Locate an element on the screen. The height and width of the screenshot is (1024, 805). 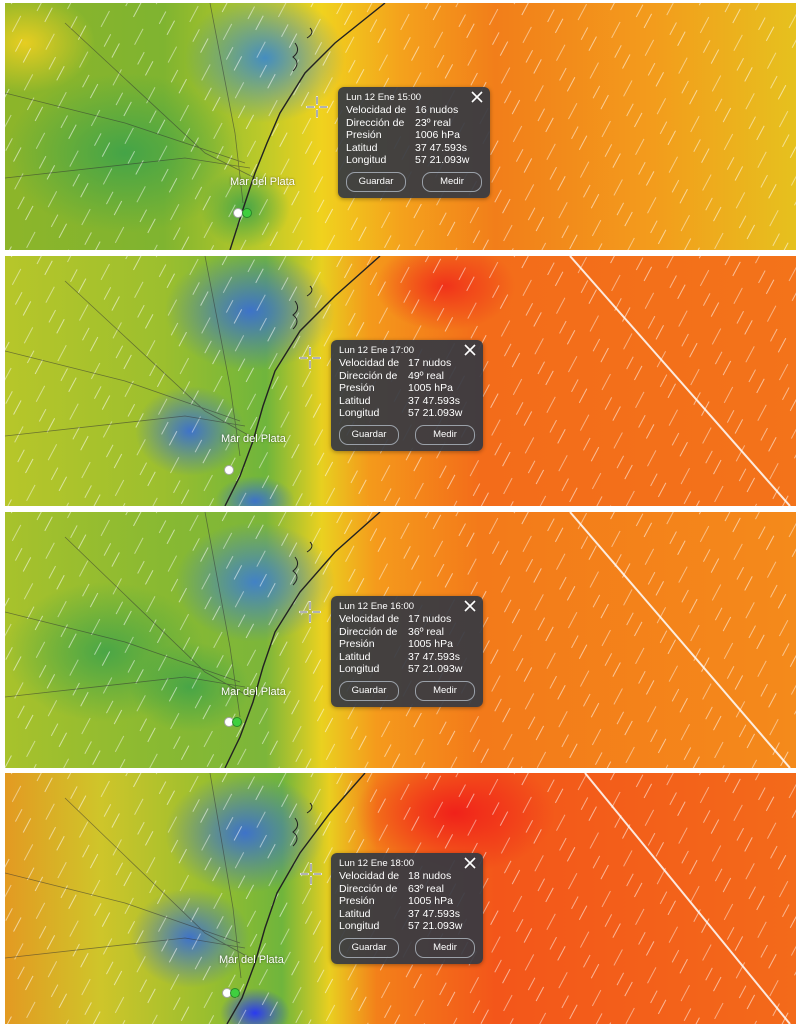
popup-row-direction: Dirección de 36º real is located at coordinates (391, 631).